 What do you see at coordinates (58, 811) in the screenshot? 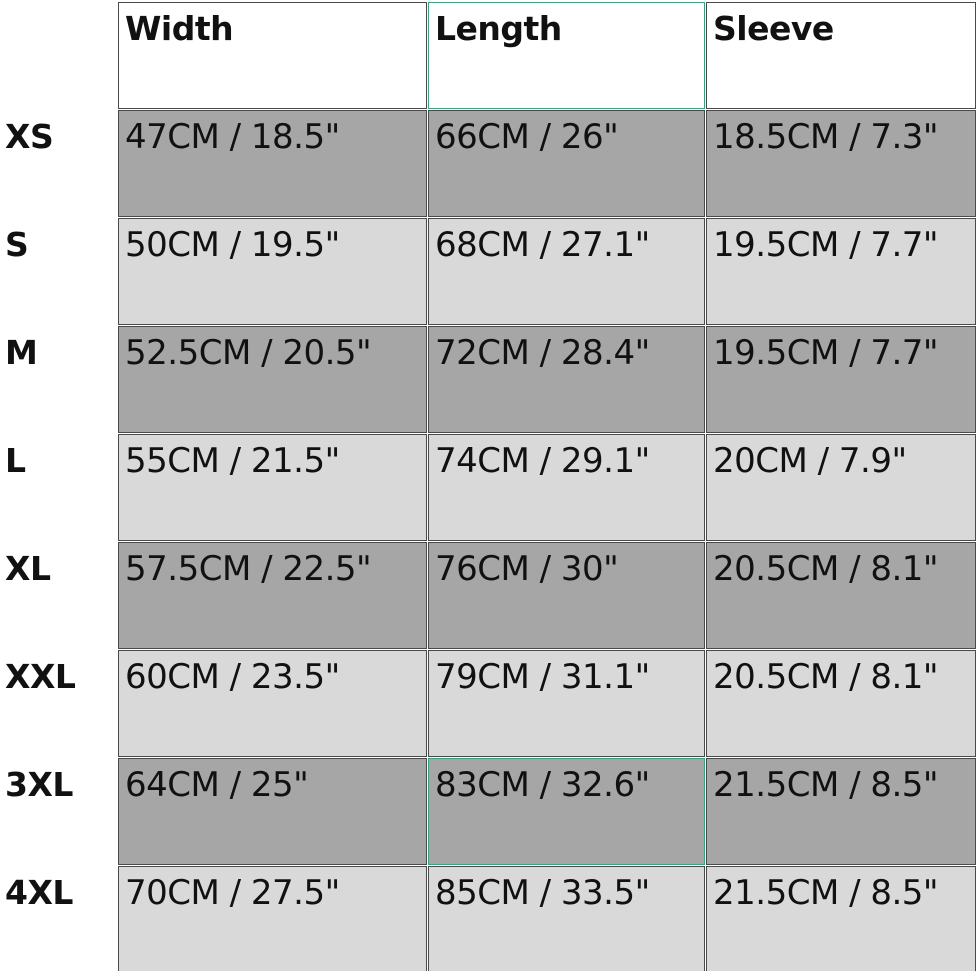
I see `size-label: 3XL` at bounding box center [58, 811].